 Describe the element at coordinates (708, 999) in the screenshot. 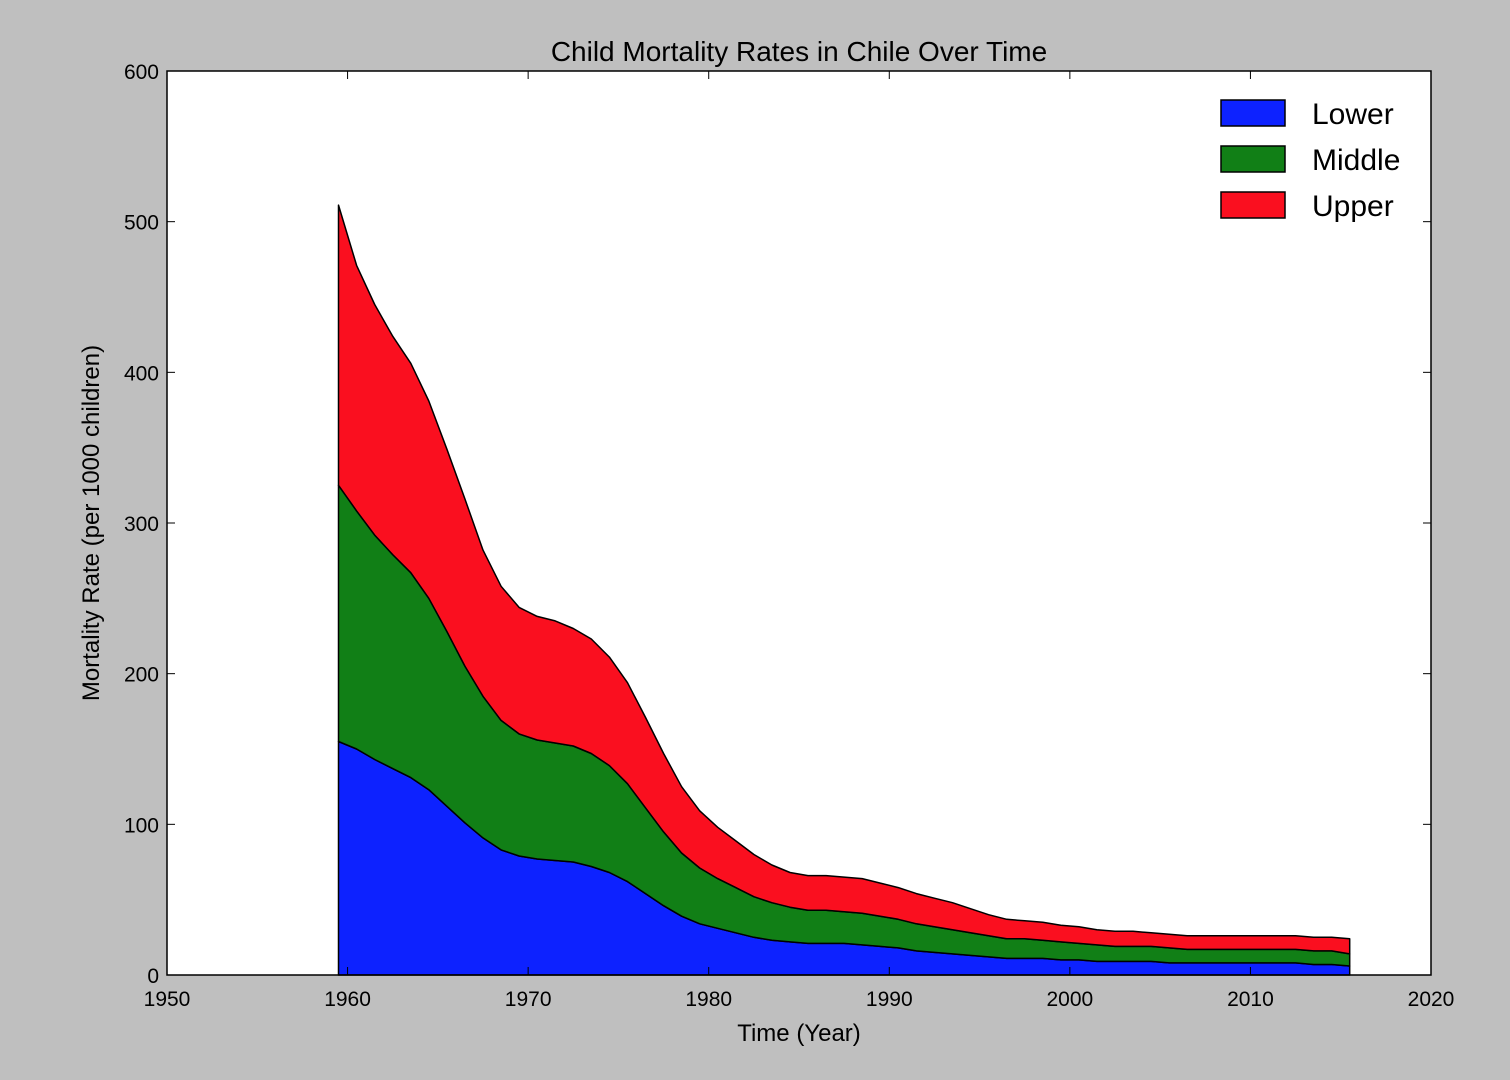

I see `x-tick-label: 1980` at that location.